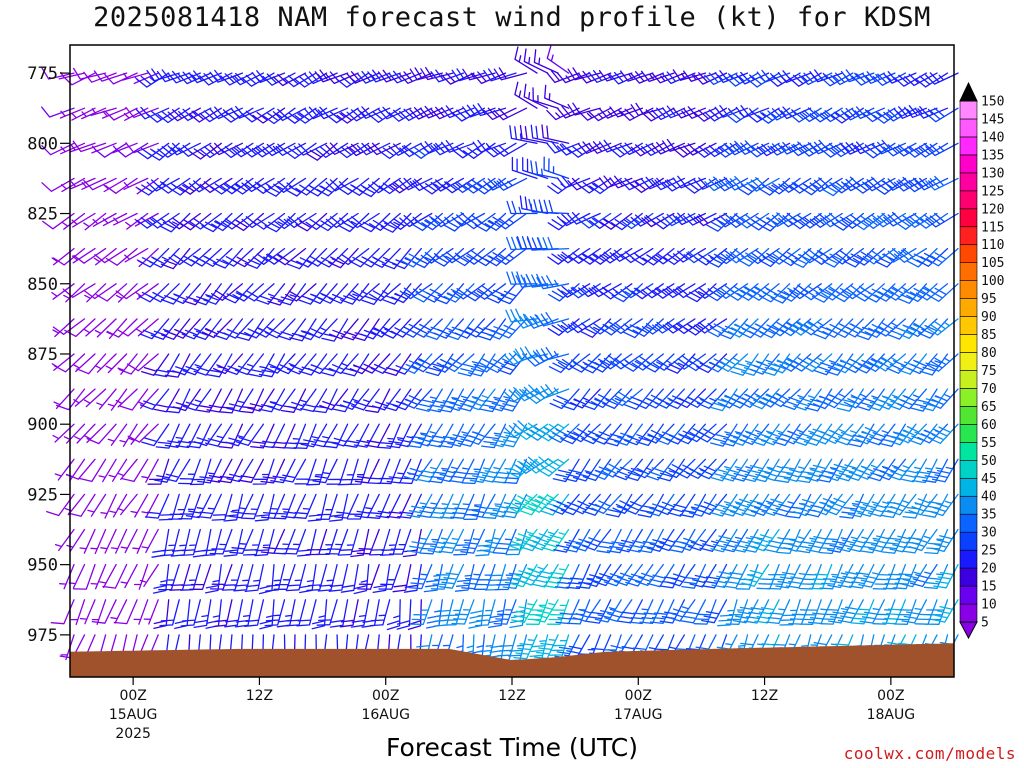  What do you see at coordinates (989, 335) in the screenshot?
I see `colorbar-label: 85` at bounding box center [989, 335].